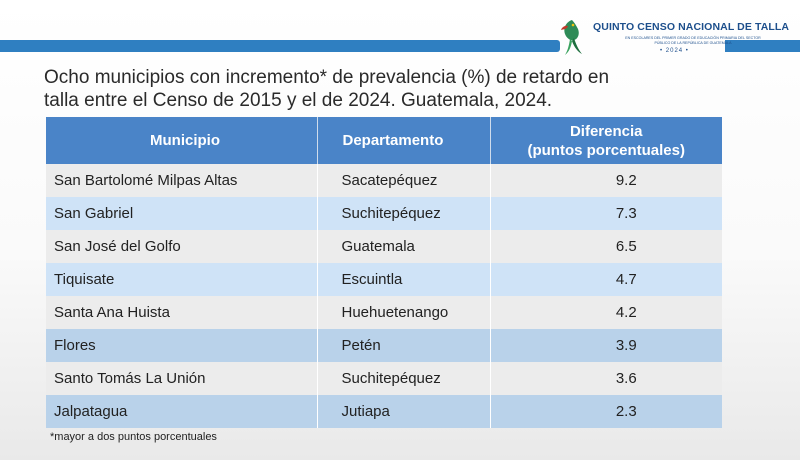 Image resolution: width=800 pixels, height=460 pixels. What do you see at coordinates (404, 246) in the screenshot?
I see `cell-departamento: Guatemala` at bounding box center [404, 246].